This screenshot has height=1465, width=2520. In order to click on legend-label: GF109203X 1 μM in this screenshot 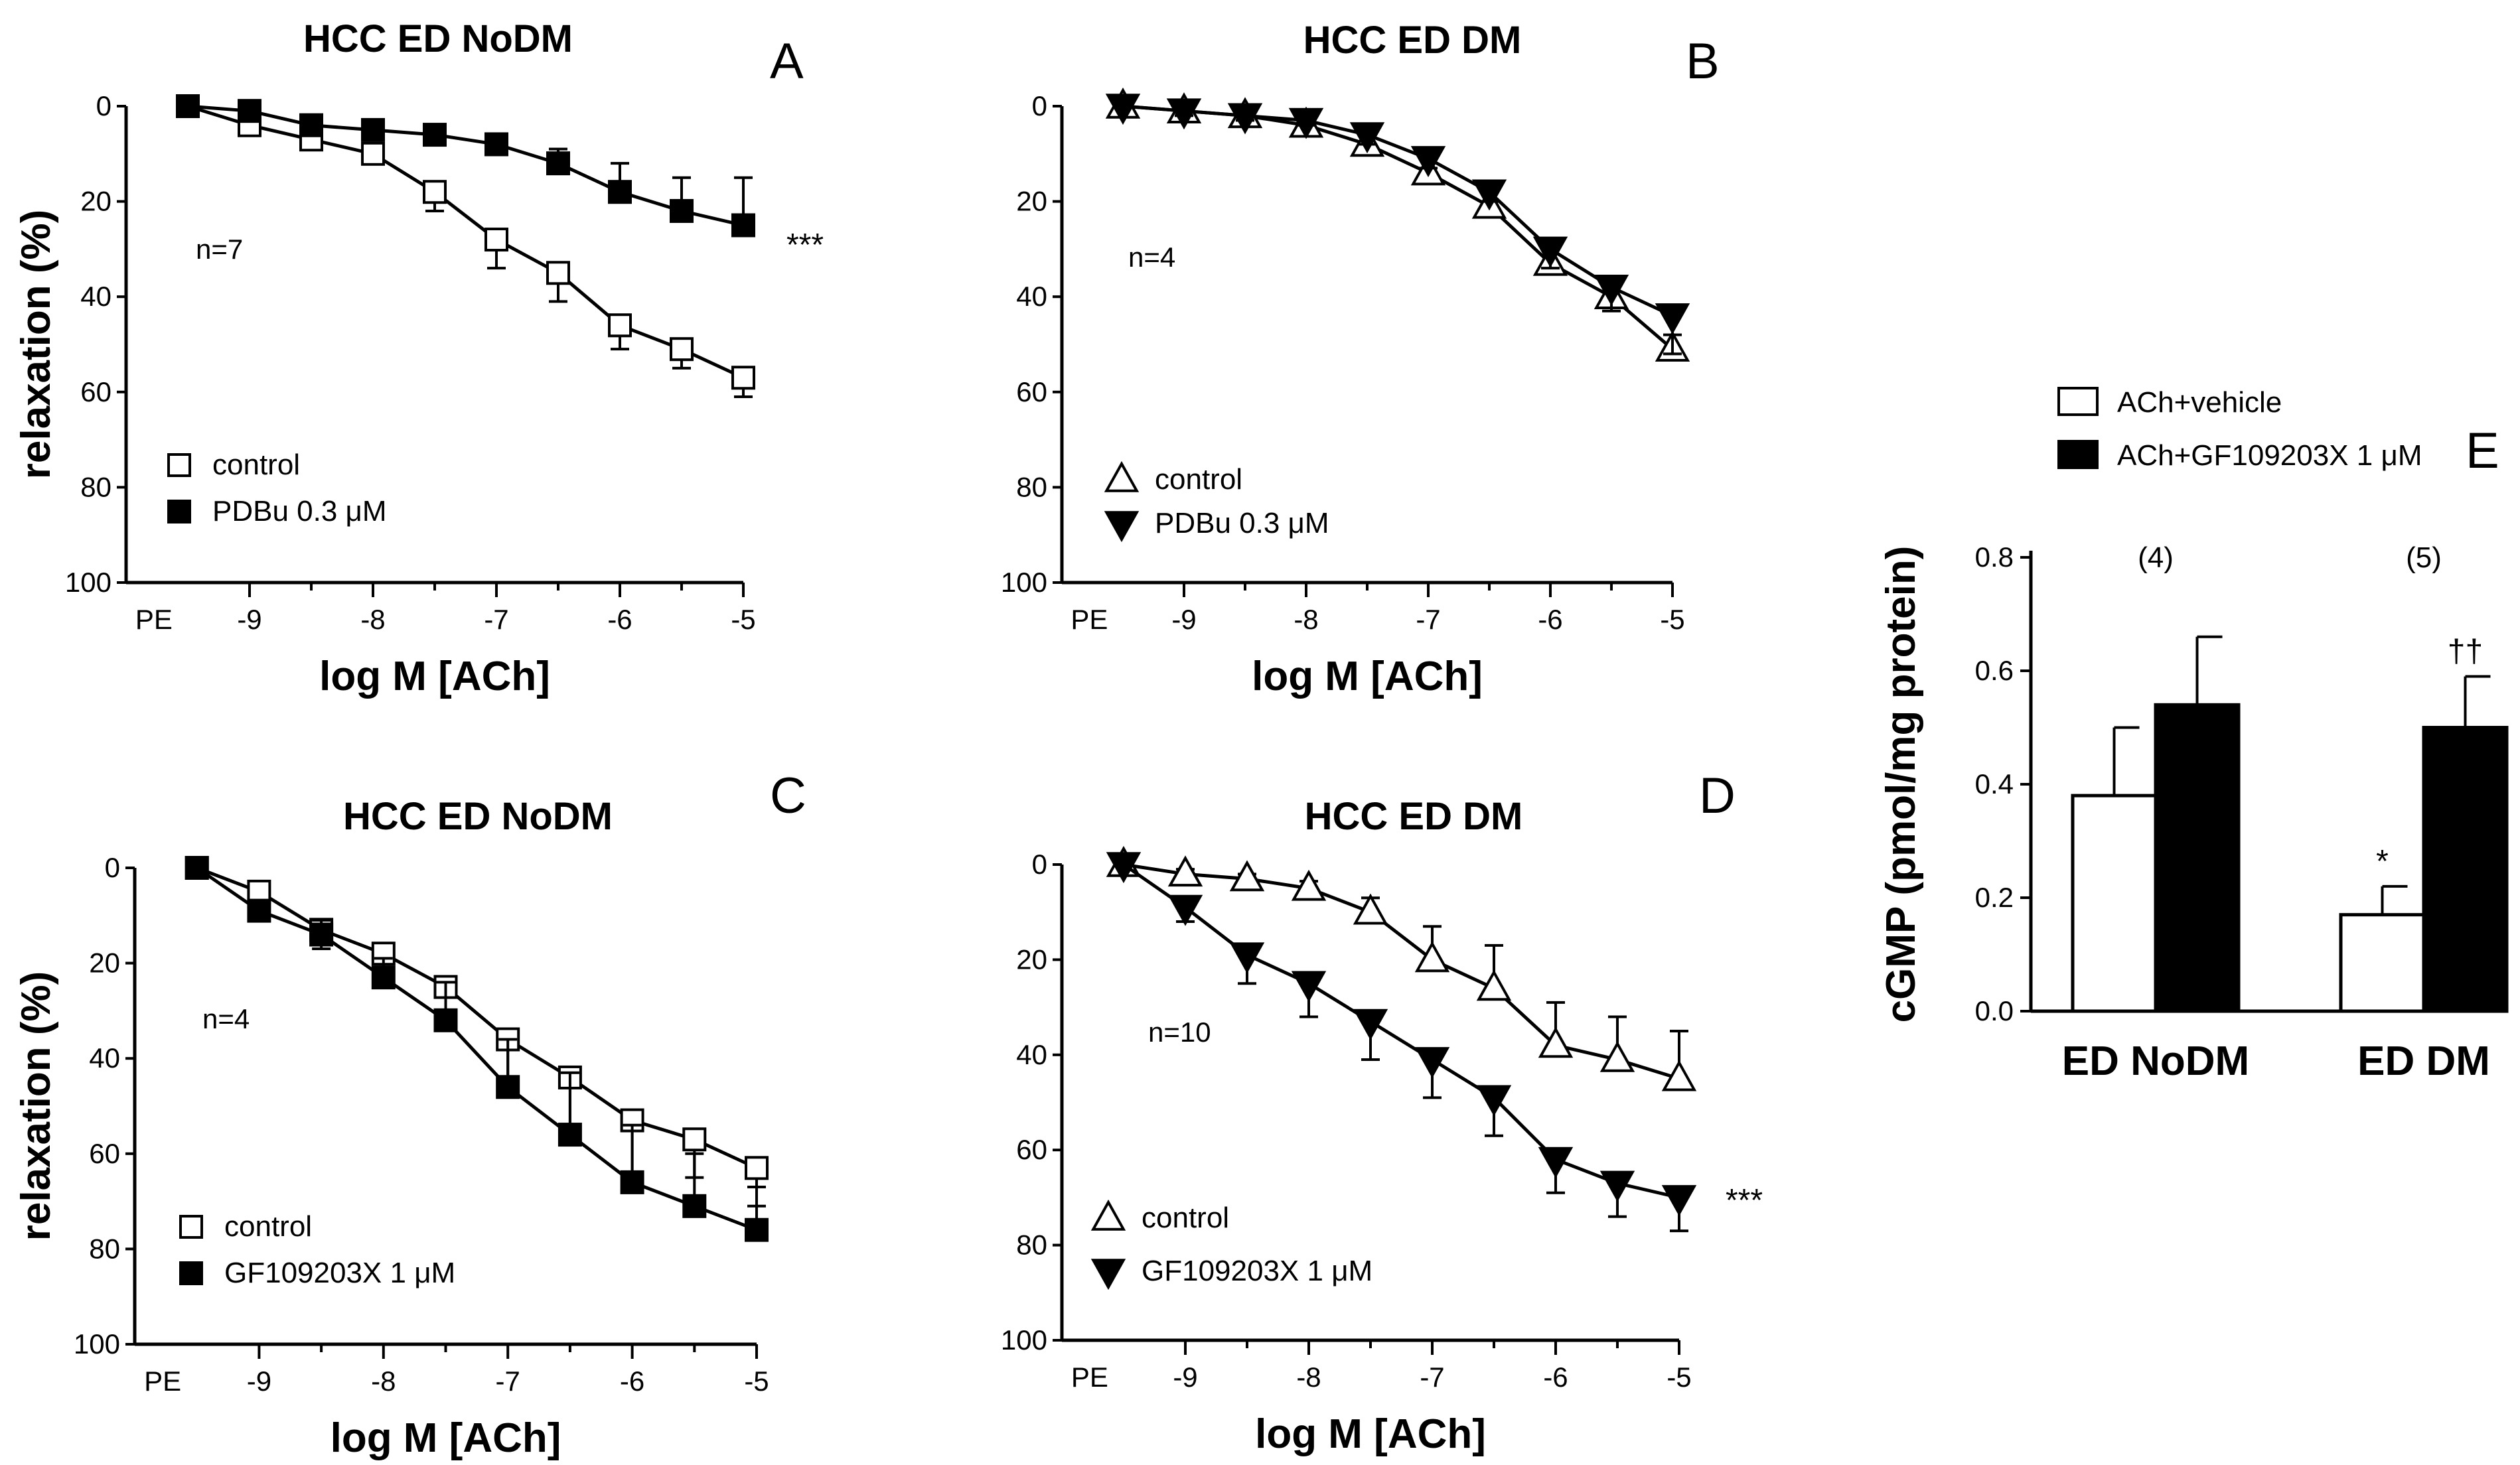, I will do `click(339, 1273)`.